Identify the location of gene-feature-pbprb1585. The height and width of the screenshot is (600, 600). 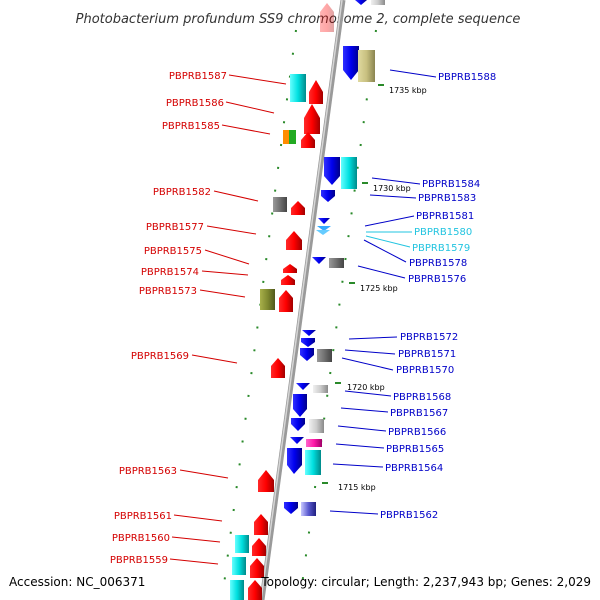
(308, 140).